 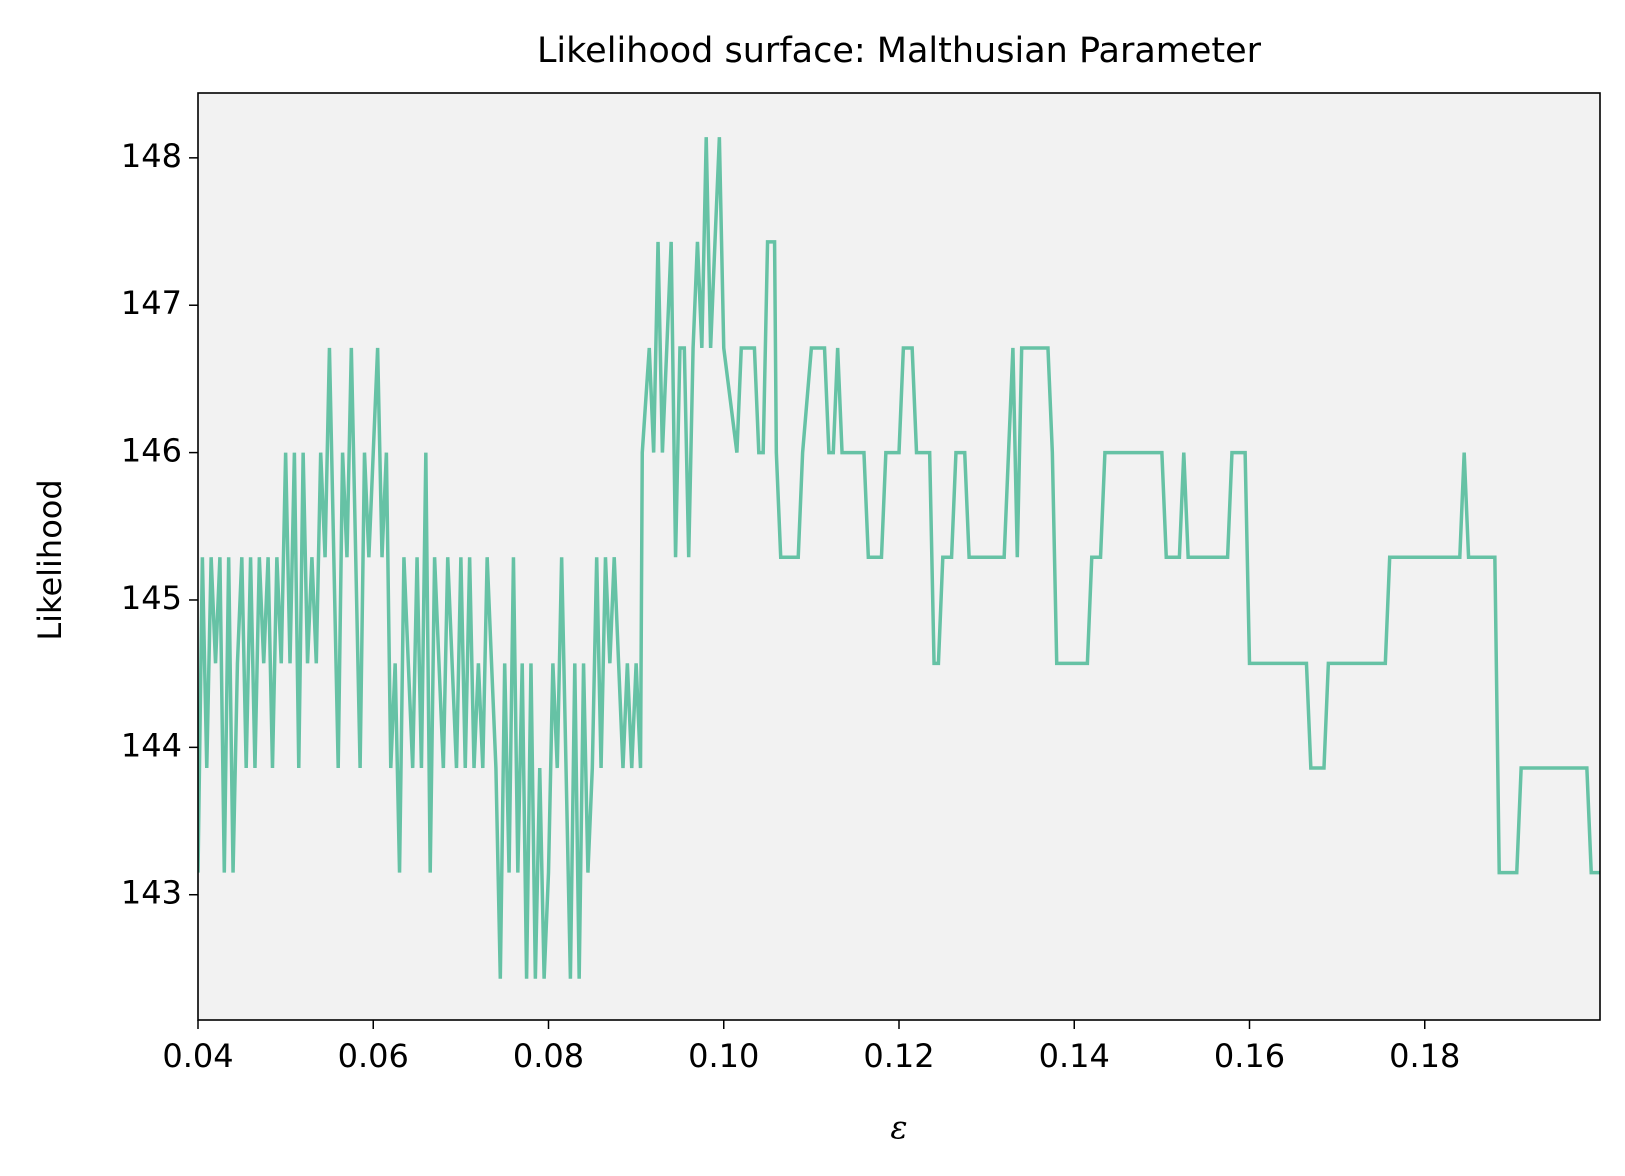 What do you see at coordinates (50, 559) in the screenshot?
I see `y-axis-label: Likelihood` at bounding box center [50, 559].